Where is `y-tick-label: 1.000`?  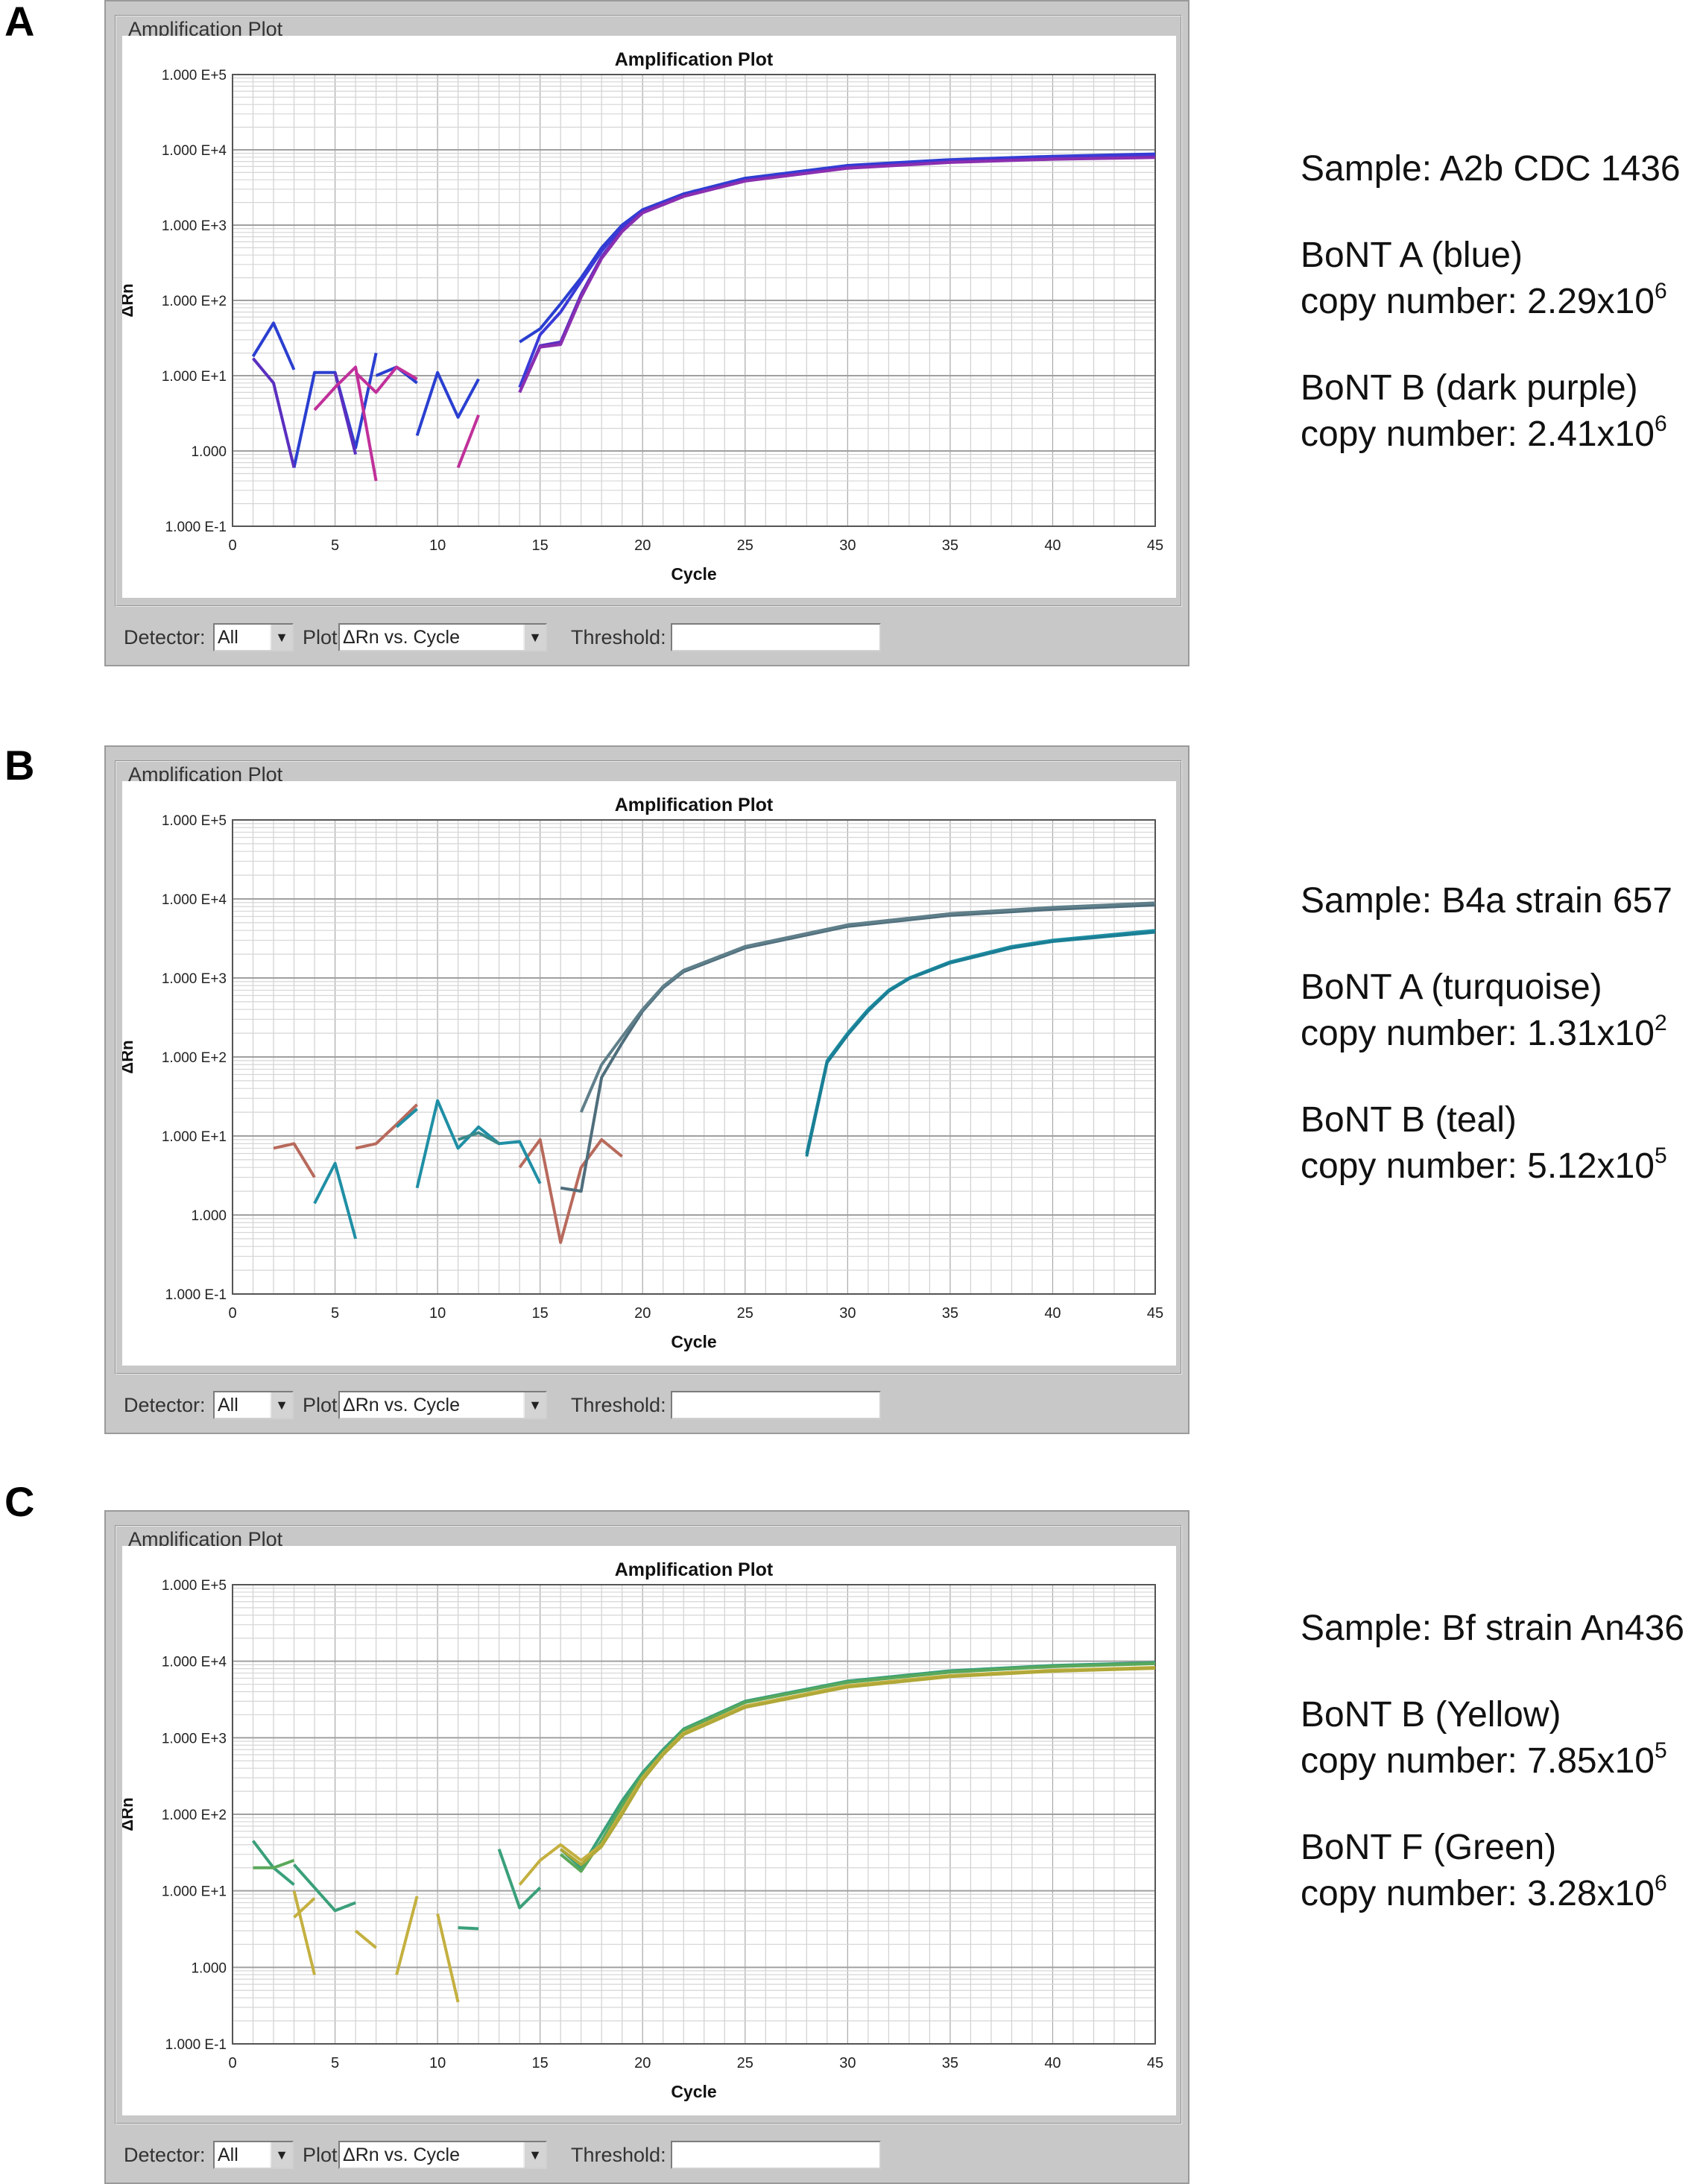
y-tick-label: 1.000 is located at coordinates (209, 1968).